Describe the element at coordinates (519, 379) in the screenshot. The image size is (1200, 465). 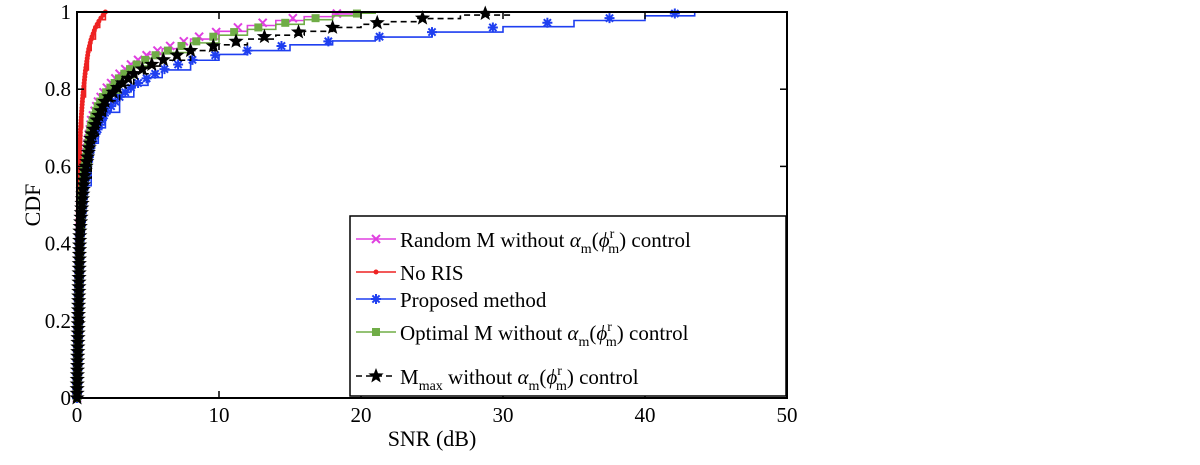
I see `legend-label: Mmax without αm(ϕr m) control` at that location.